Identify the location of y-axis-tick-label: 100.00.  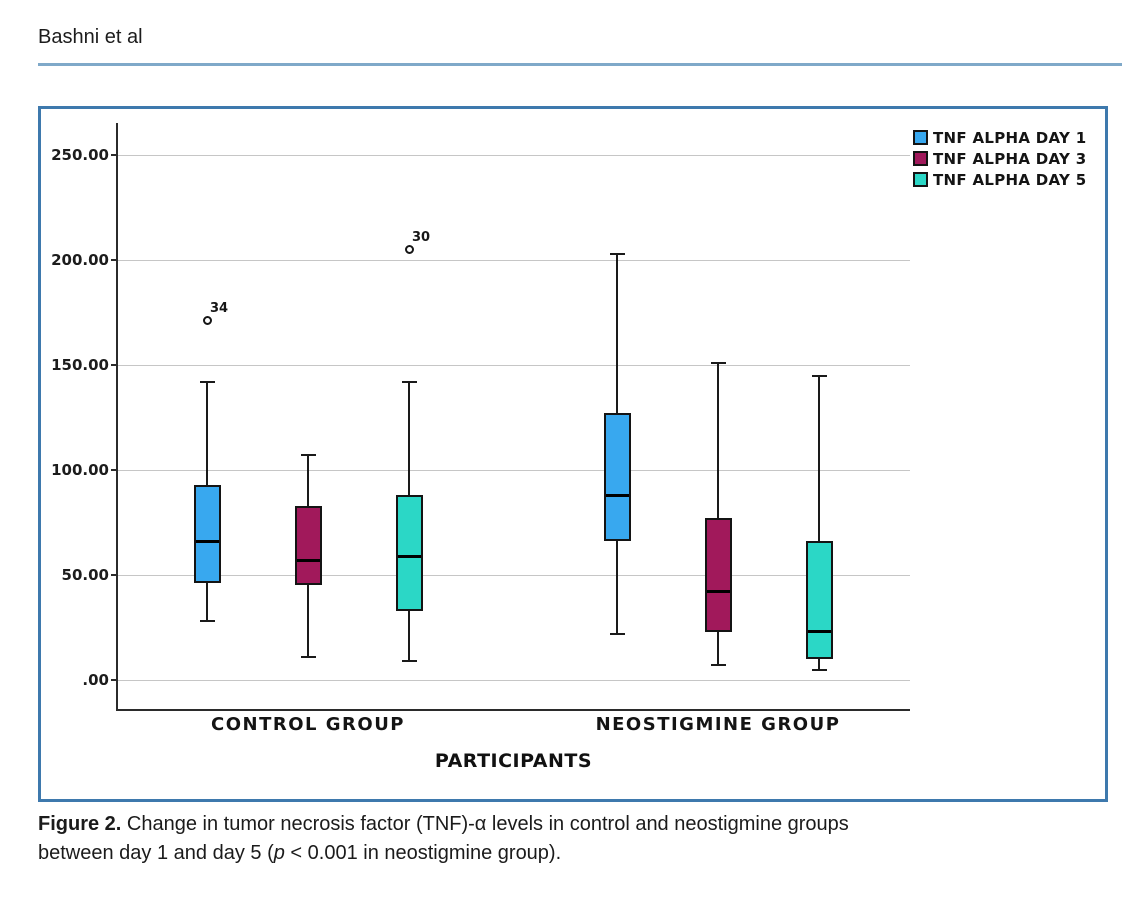
(80, 470).